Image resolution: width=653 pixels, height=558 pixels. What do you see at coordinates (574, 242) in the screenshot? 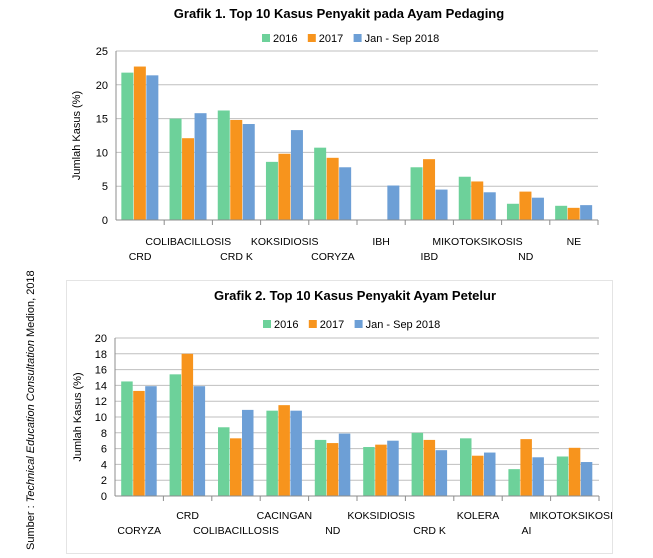
I see `x-tick-label: NE` at bounding box center [574, 242].